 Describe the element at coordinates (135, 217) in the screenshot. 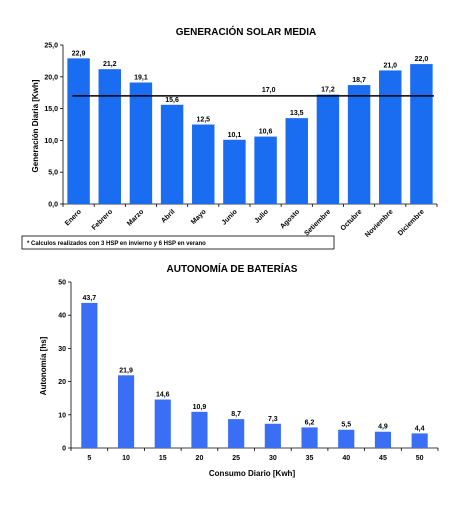

I see `chart1-x-tick-label: Marzo` at that location.